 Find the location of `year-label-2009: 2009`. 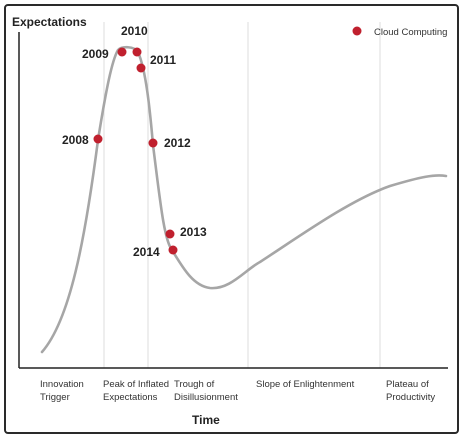

year-label-2009: 2009 is located at coordinates (95, 54).